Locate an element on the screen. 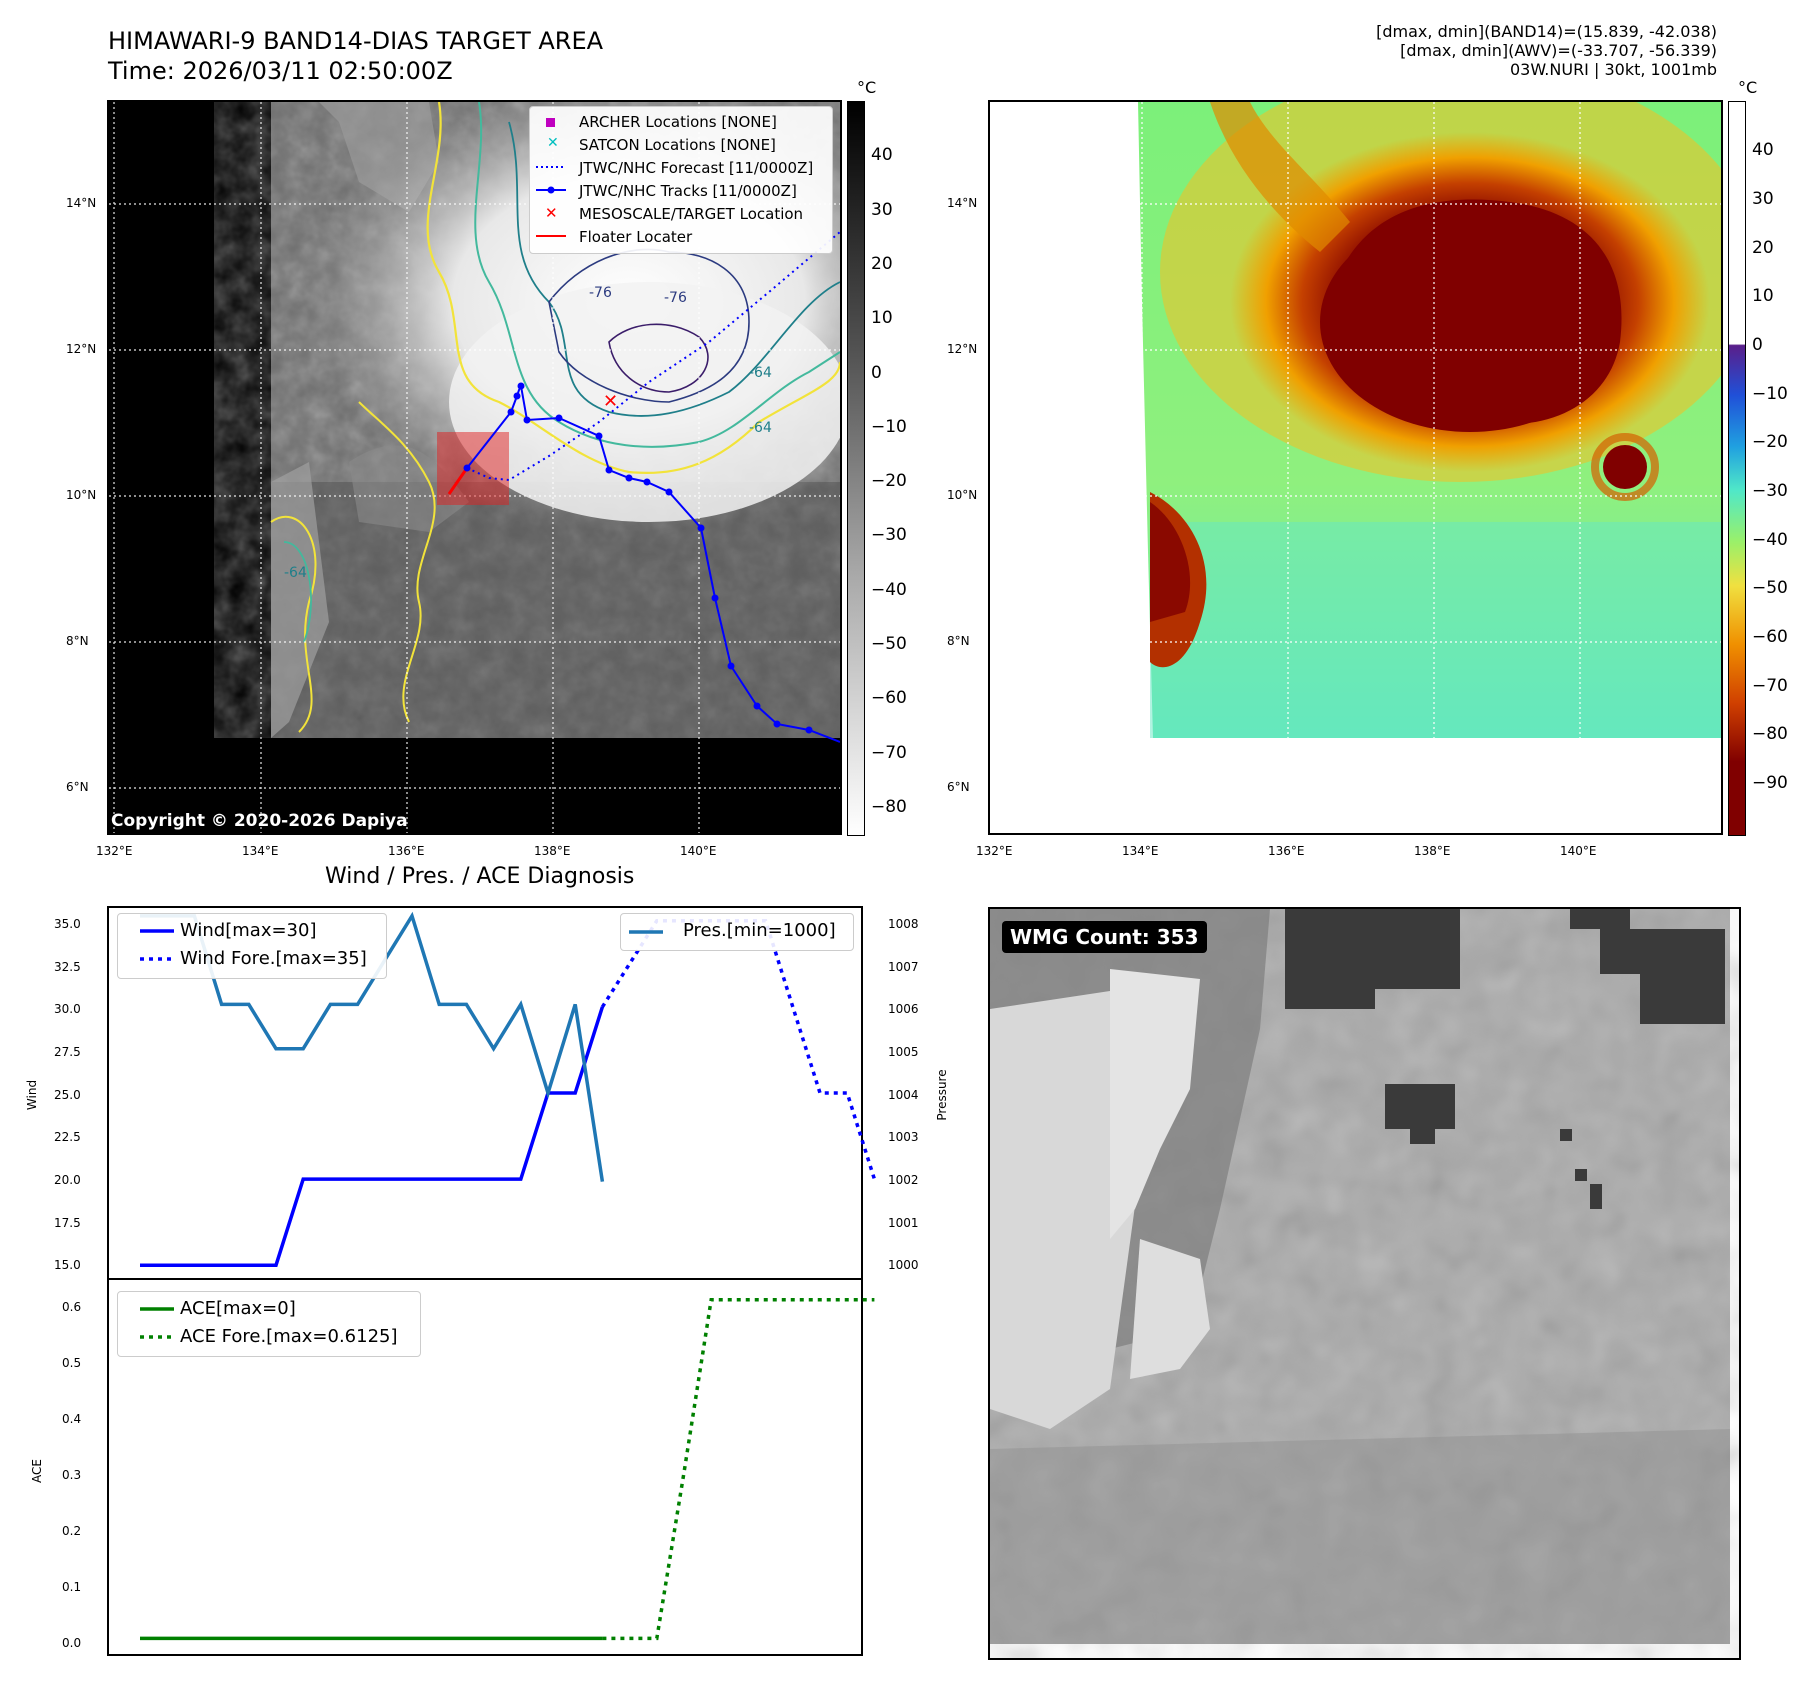 This screenshot has width=1801, height=1690. ace-ytick-3: 0.3 is located at coordinates (72, 1475).